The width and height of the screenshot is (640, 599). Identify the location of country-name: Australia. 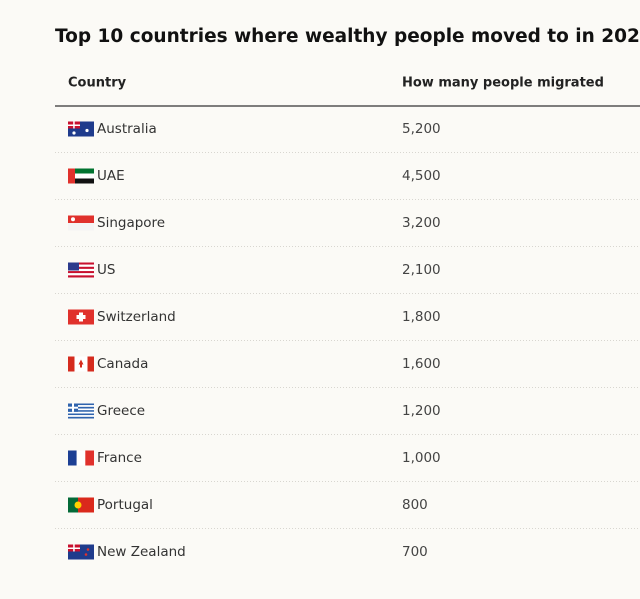
(127, 129).